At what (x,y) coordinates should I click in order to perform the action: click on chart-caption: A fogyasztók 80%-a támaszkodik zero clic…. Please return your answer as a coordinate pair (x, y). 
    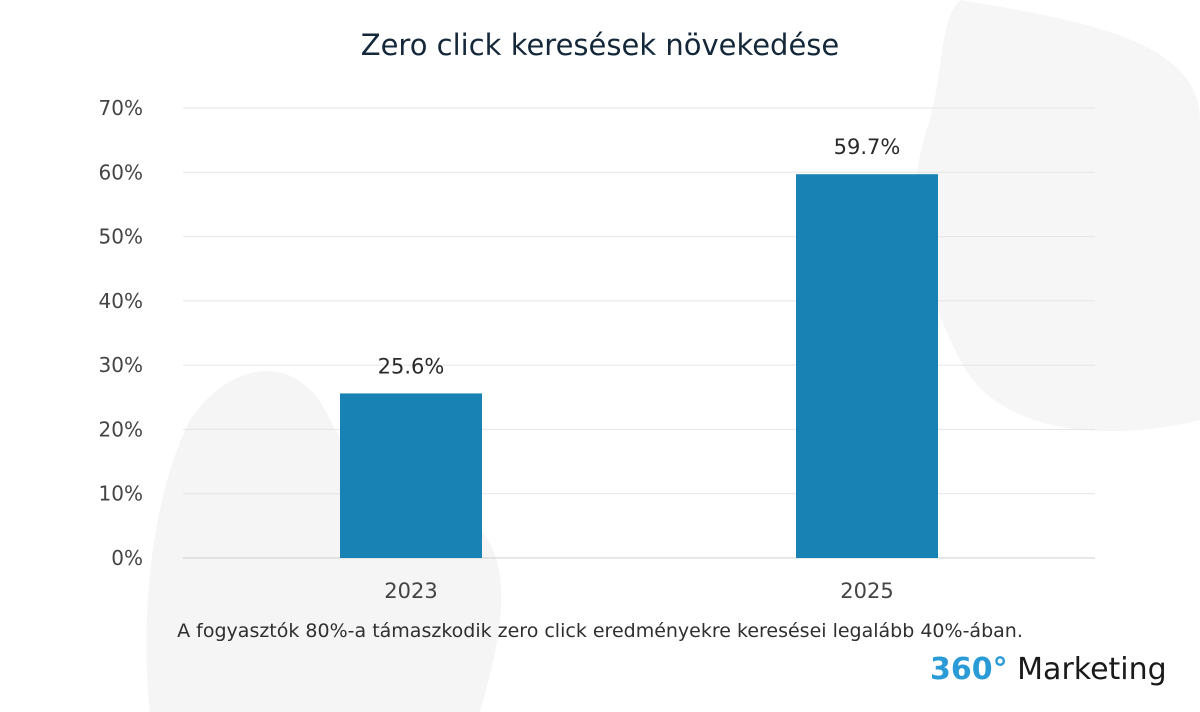
    Looking at the image, I should click on (600, 631).